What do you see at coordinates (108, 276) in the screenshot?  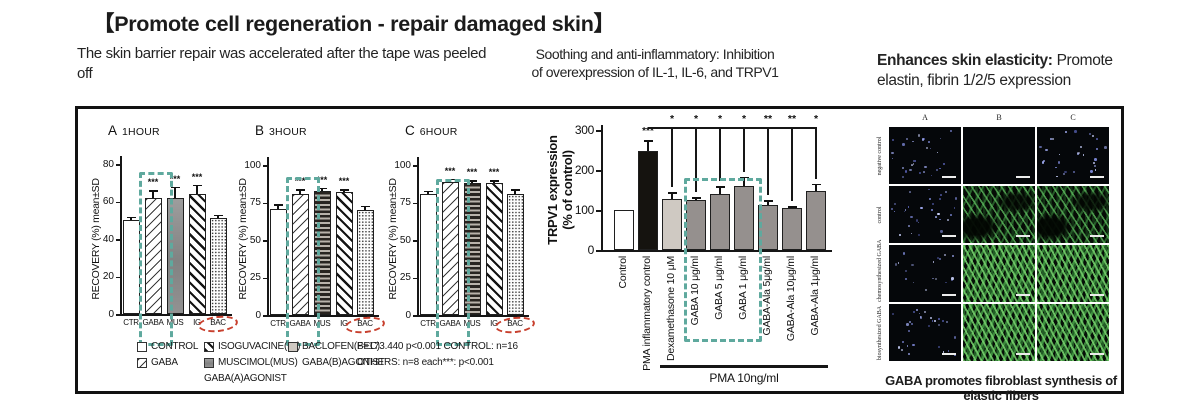 I see `y-tick-label: 20` at bounding box center [108, 276].